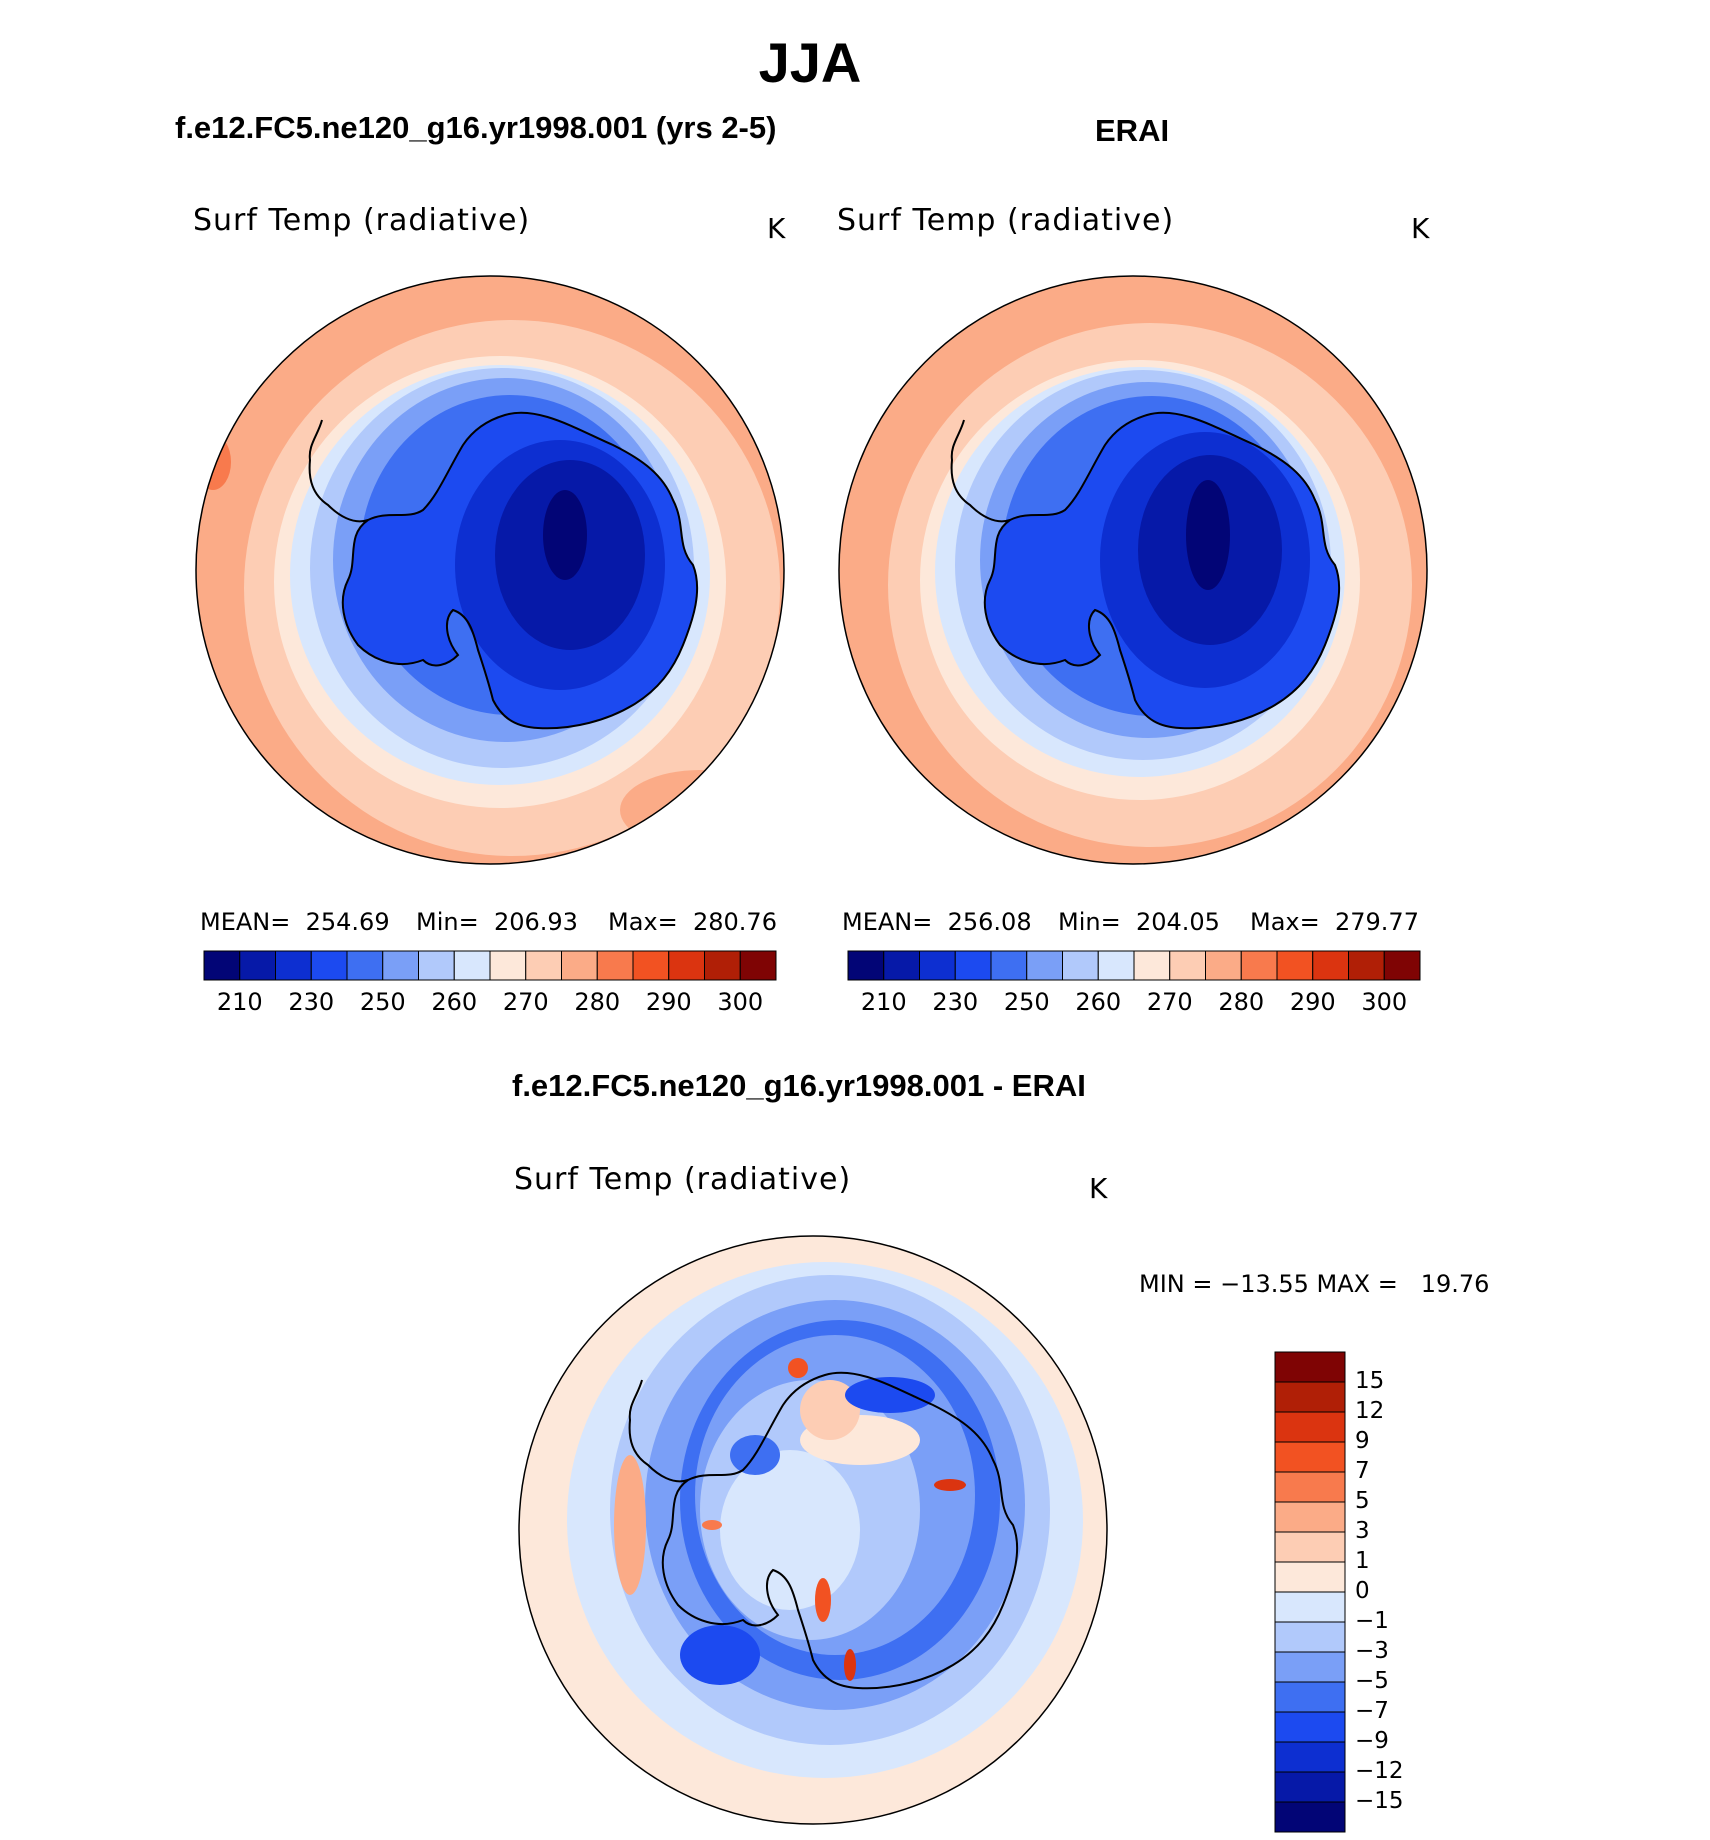 The height and width of the screenshot is (1840, 1710). Describe the element at coordinates (295, 922) in the screenshot. I see `model-mean-stat: MEAN= 254.69` at that location.